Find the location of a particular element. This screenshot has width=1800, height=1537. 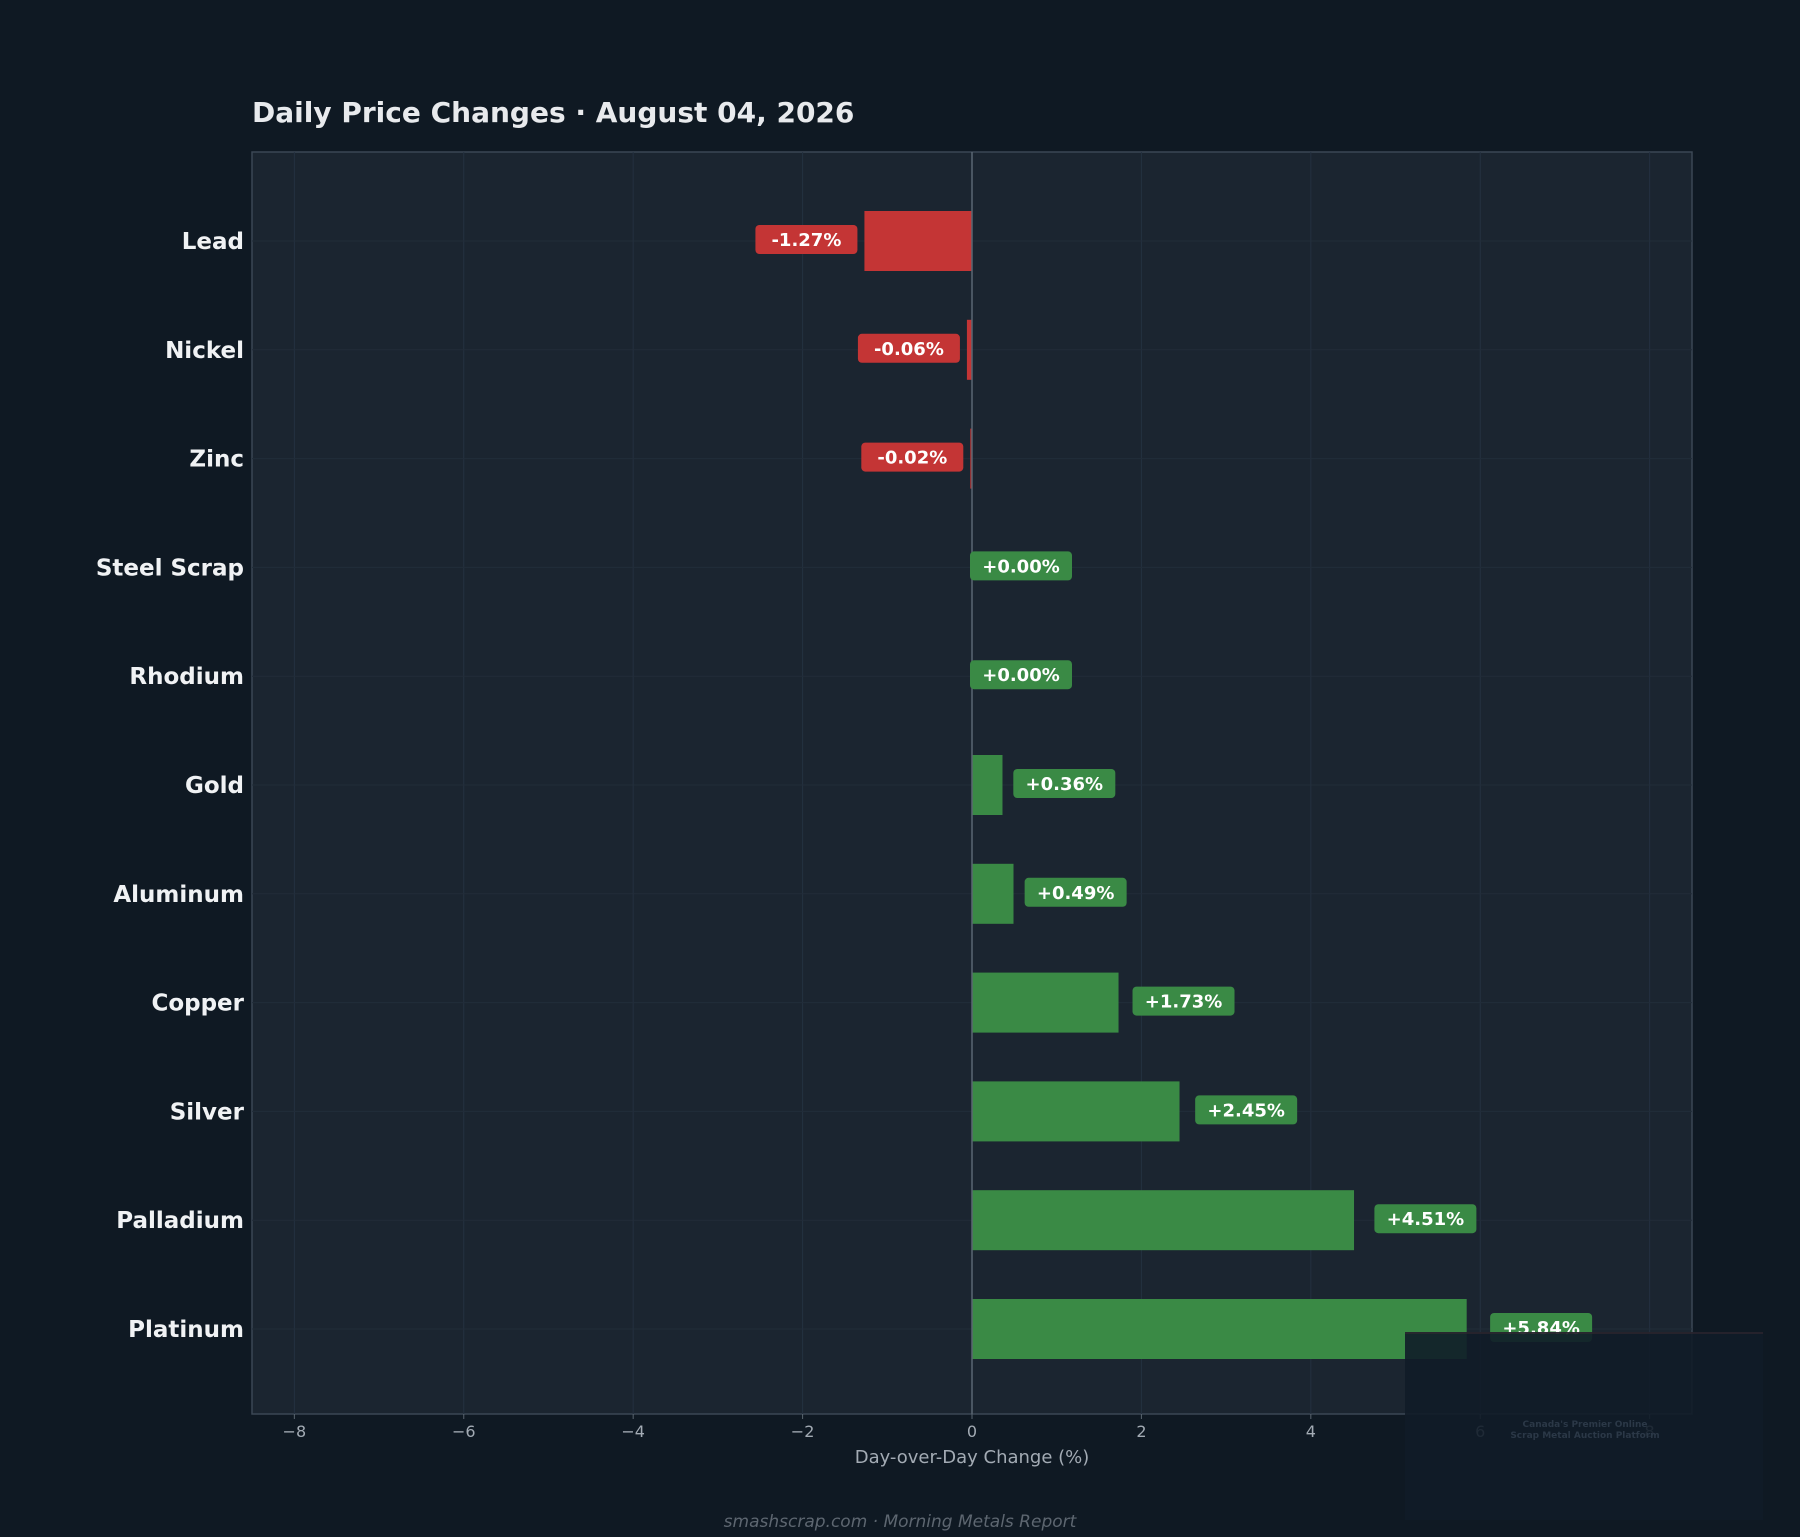

value-label-text: +0.49% is located at coordinates (1076, 893).